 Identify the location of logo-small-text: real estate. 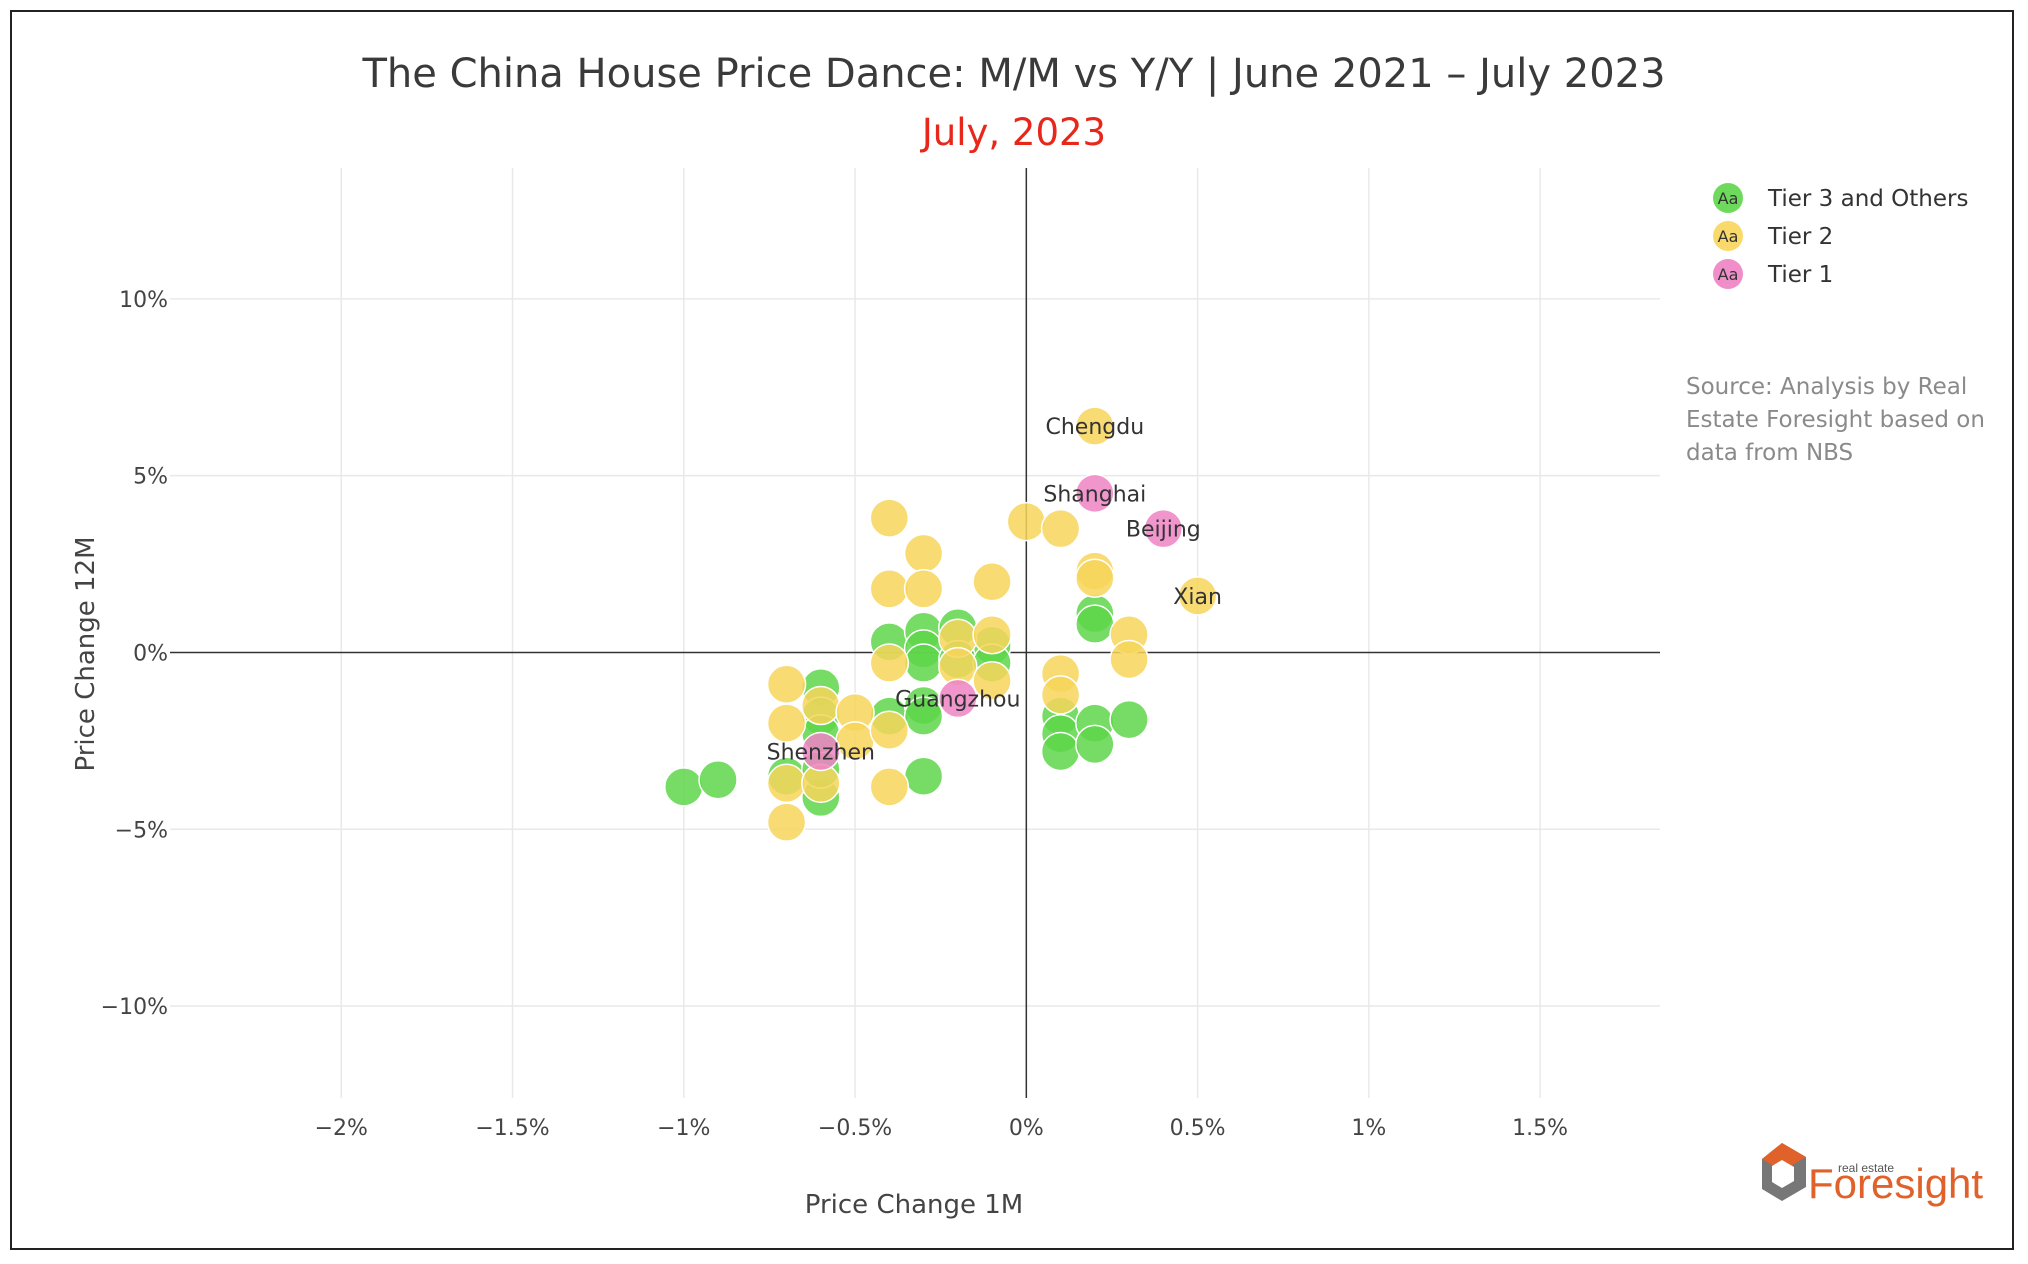
(1866, 1168).